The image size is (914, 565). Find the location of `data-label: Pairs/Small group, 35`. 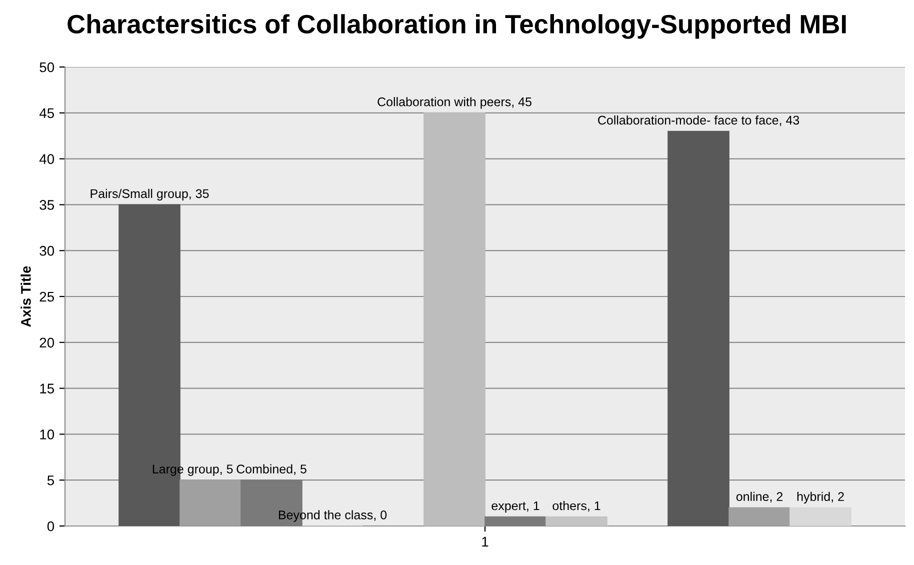

data-label: Pairs/Small group, 35 is located at coordinates (149, 194).